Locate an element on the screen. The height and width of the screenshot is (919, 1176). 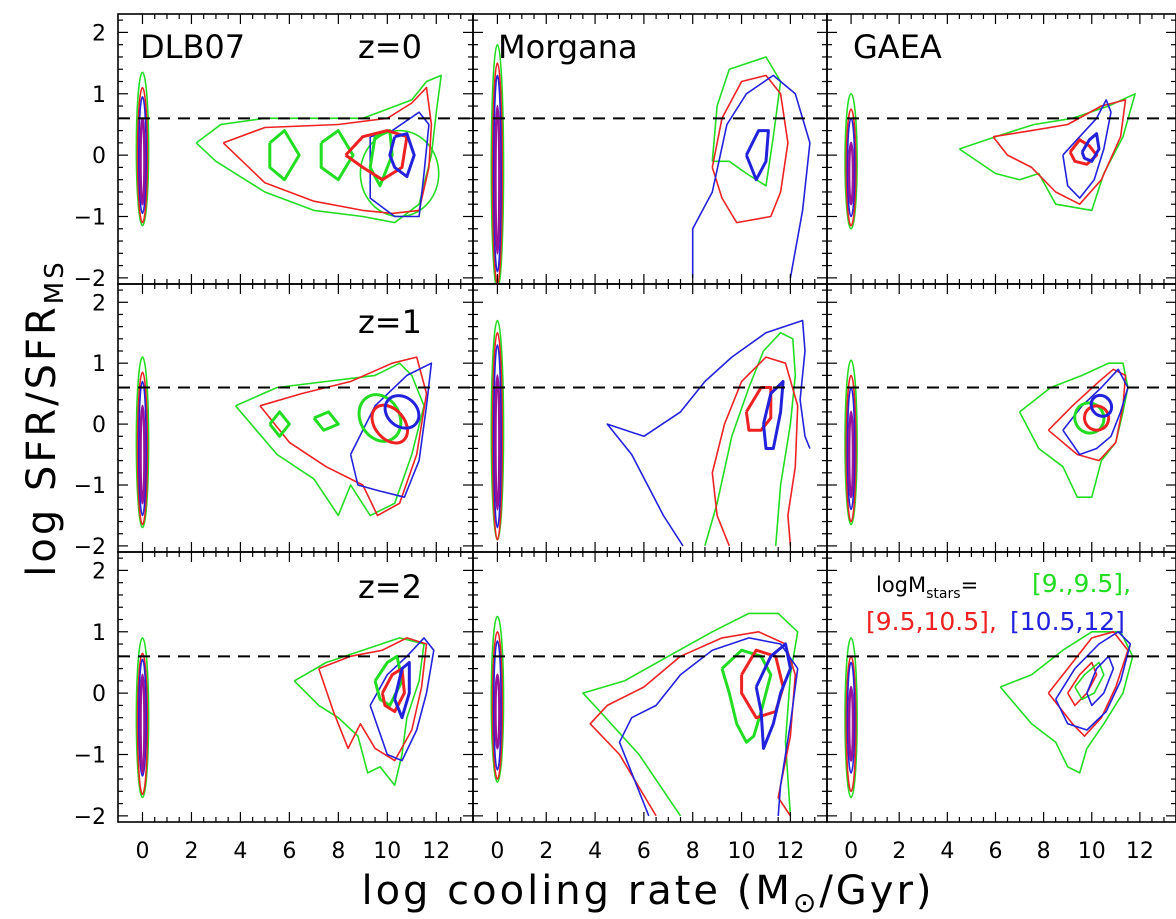
legend-green: [9.,9.5], is located at coordinates (1081, 583).